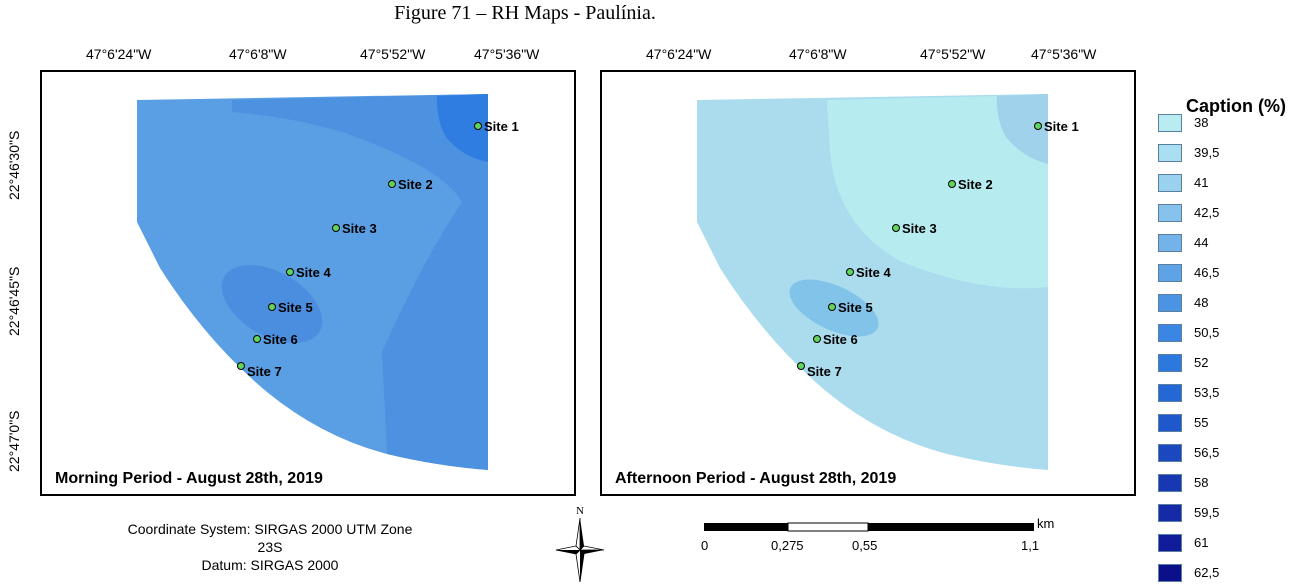 The image size is (1304, 584). I want to click on scale-unit: km, so click(1046, 523).